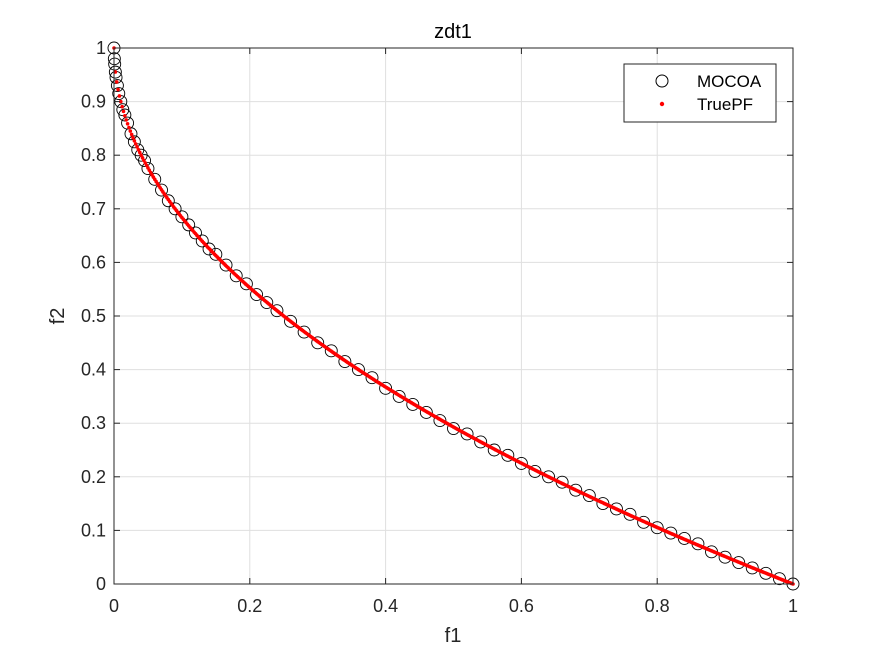 The image size is (875, 656). Describe the element at coordinates (93, 209) in the screenshot. I see `y-tick-label: 0.7` at that location.